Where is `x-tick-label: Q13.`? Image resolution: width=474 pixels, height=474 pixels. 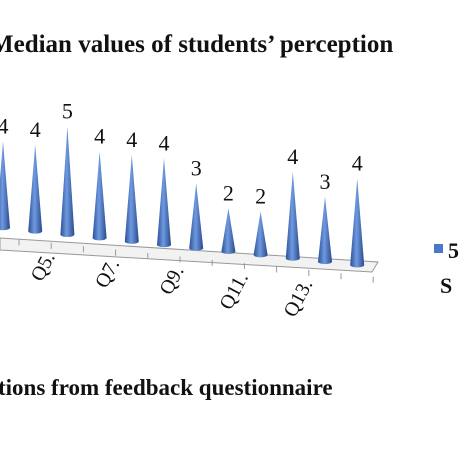
x-tick-label: Q13. is located at coordinates (298, 298).